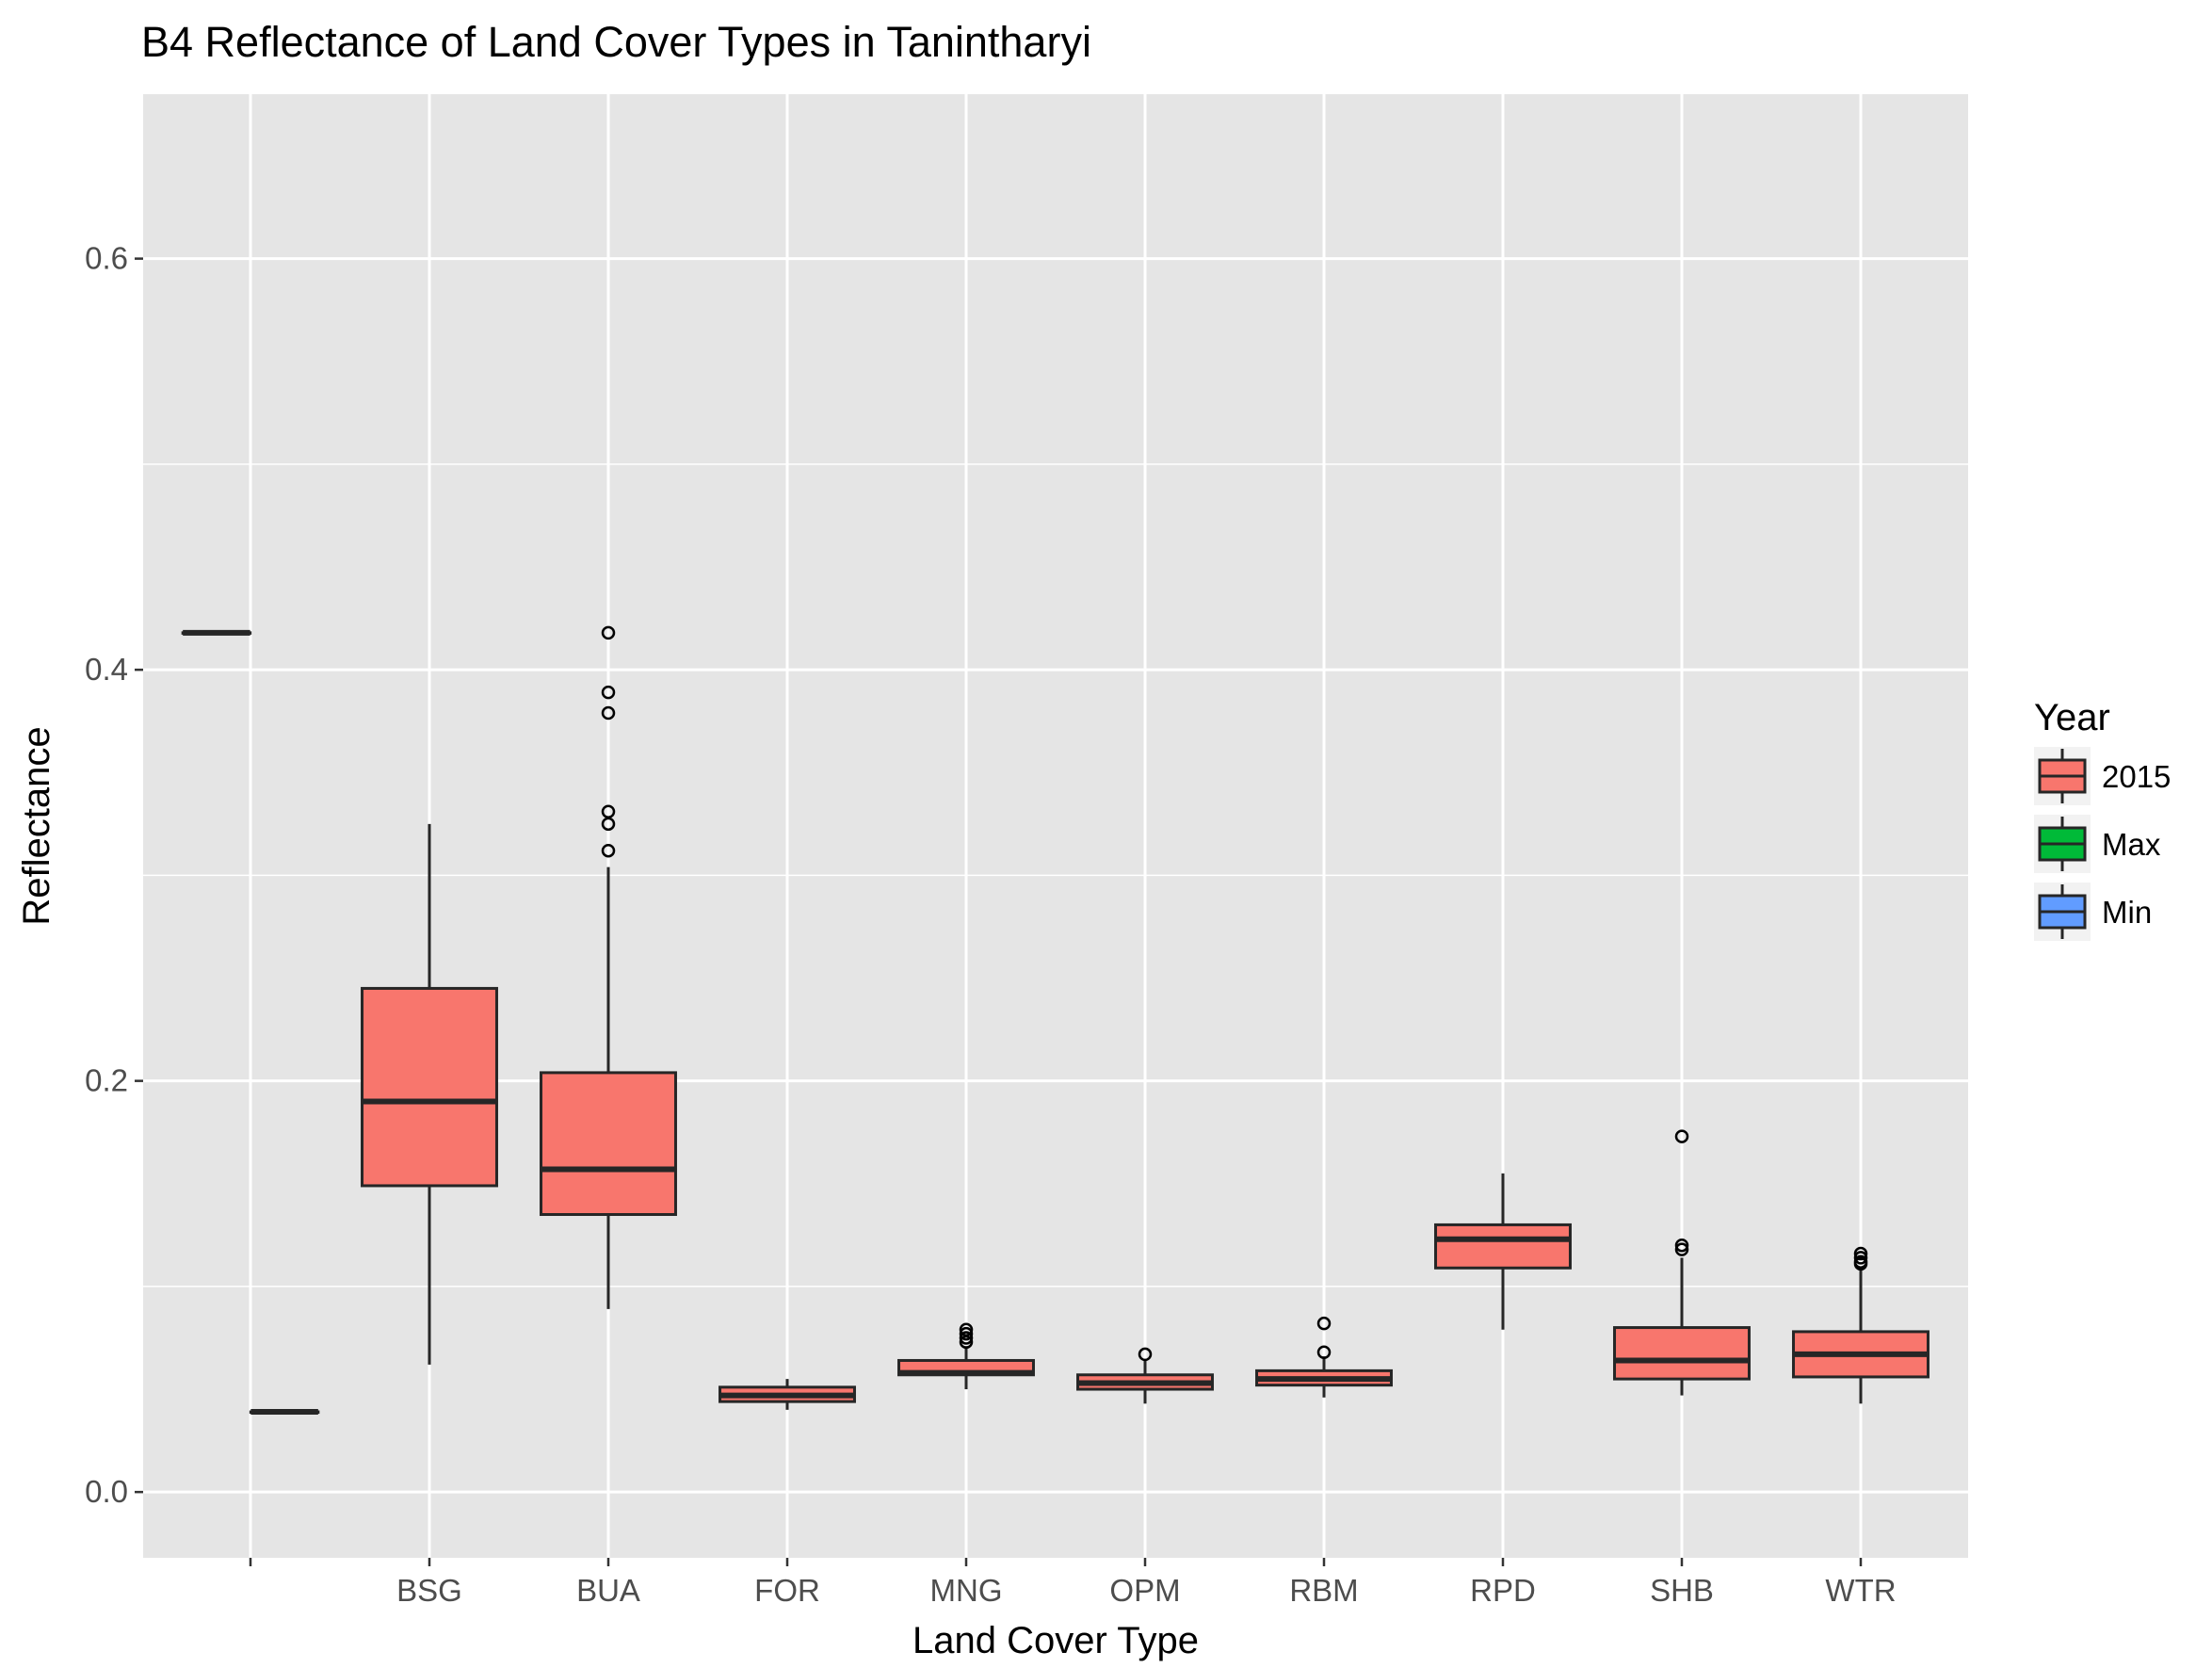  Describe the element at coordinates (1073, 1583) in the screenshot. I see `x-axis: BSG BUA FOR MNG OPM RBM RPD SHB WTR` at that location.